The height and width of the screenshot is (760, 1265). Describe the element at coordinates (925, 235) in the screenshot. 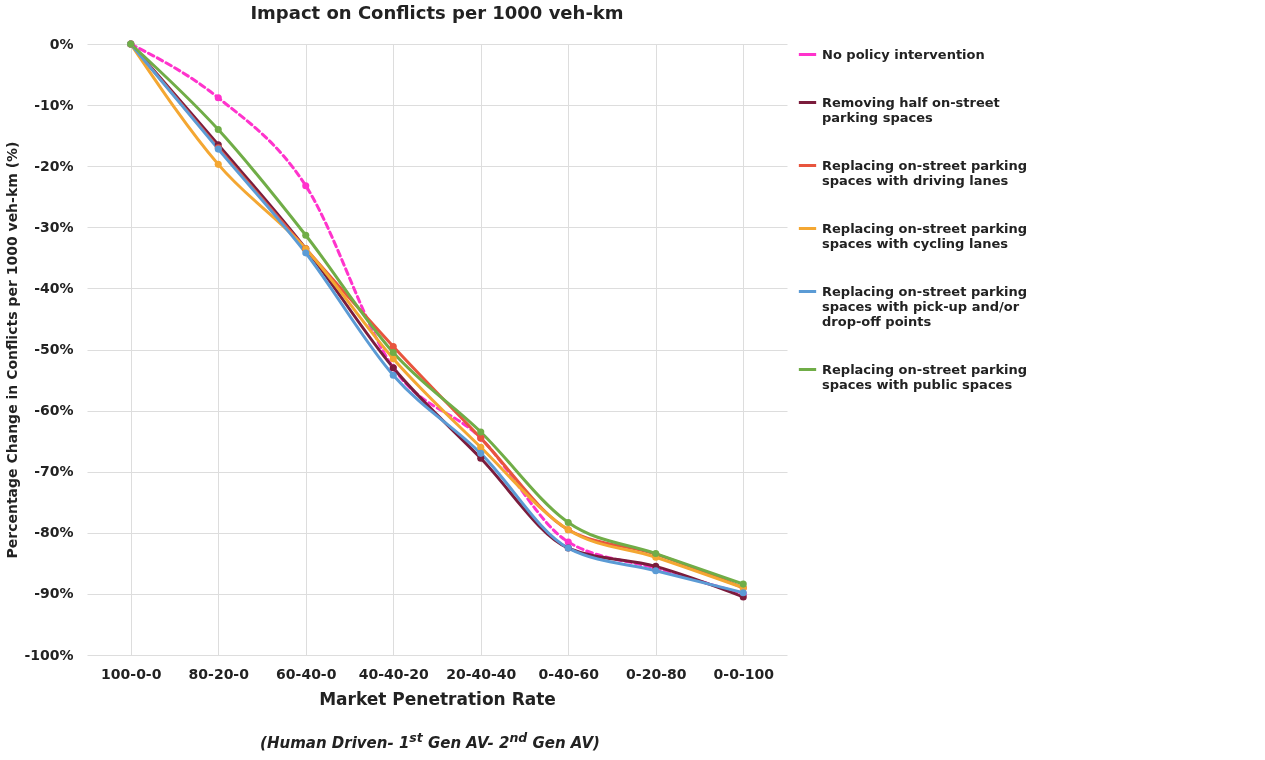

I see `legend-label: Replacing on-street parking spaces with cycling lanes` at that location.